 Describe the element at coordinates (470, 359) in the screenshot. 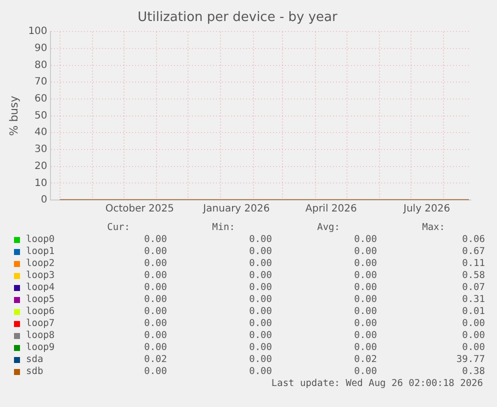

I see `text: 39.77` at that location.